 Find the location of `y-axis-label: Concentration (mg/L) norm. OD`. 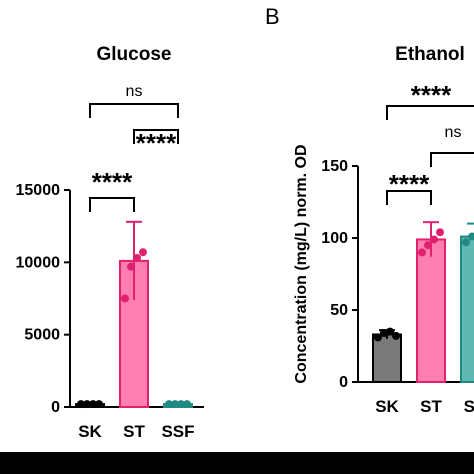

y-axis-label: Concentration (mg/L) norm. OD is located at coordinates (301, 263).